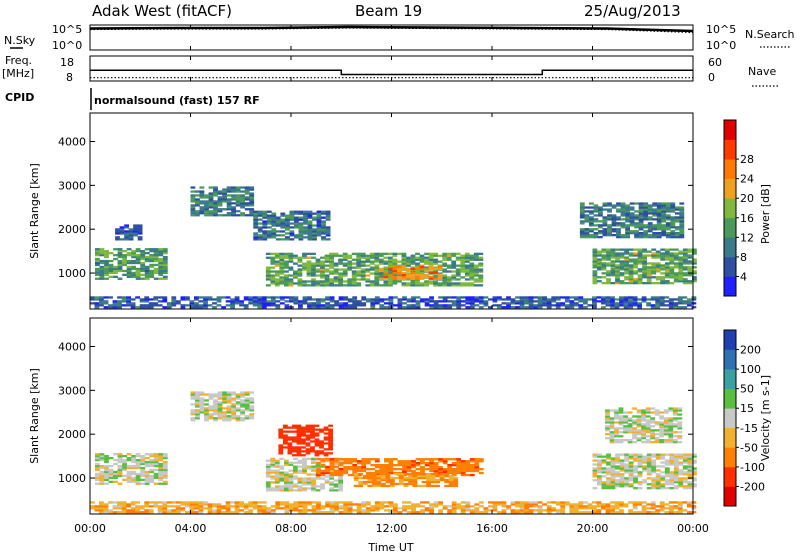 The height and width of the screenshot is (558, 800). What do you see at coordinates (34, 416) in the screenshot?
I see `velocity-range-axis-label: Slant Range [km]` at bounding box center [34, 416].